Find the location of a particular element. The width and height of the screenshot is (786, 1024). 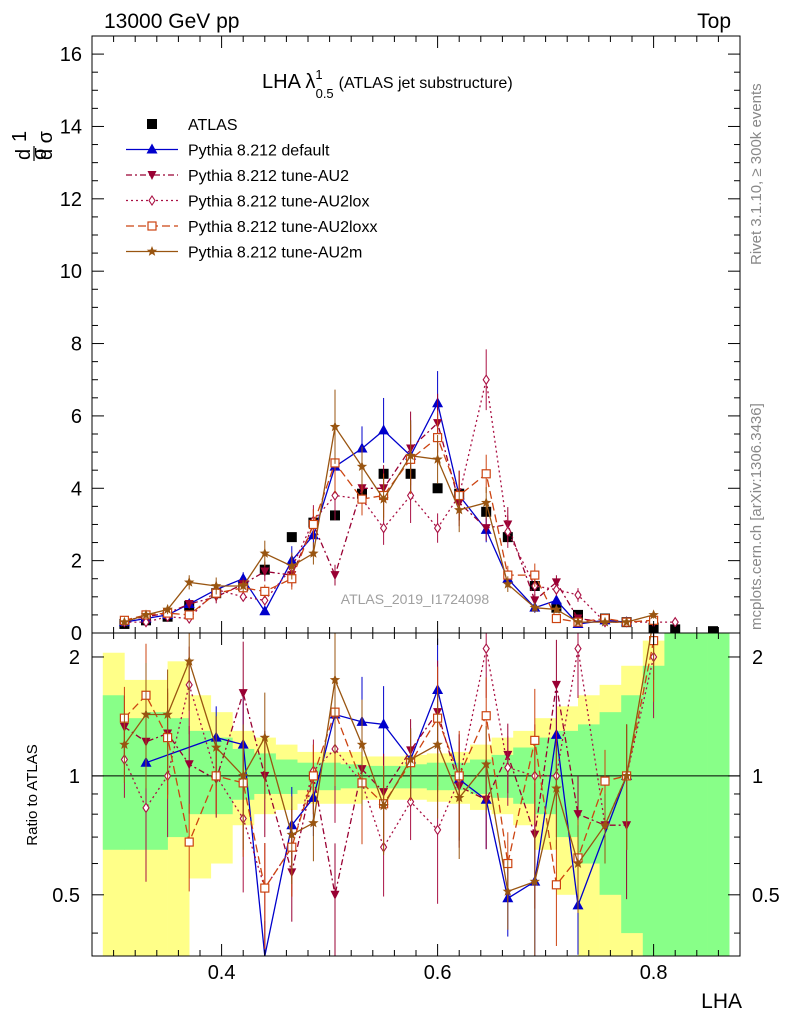

mcplots-text: mcplots.cern.ch [arXiv:1306.3436] is located at coordinates (756, 516).